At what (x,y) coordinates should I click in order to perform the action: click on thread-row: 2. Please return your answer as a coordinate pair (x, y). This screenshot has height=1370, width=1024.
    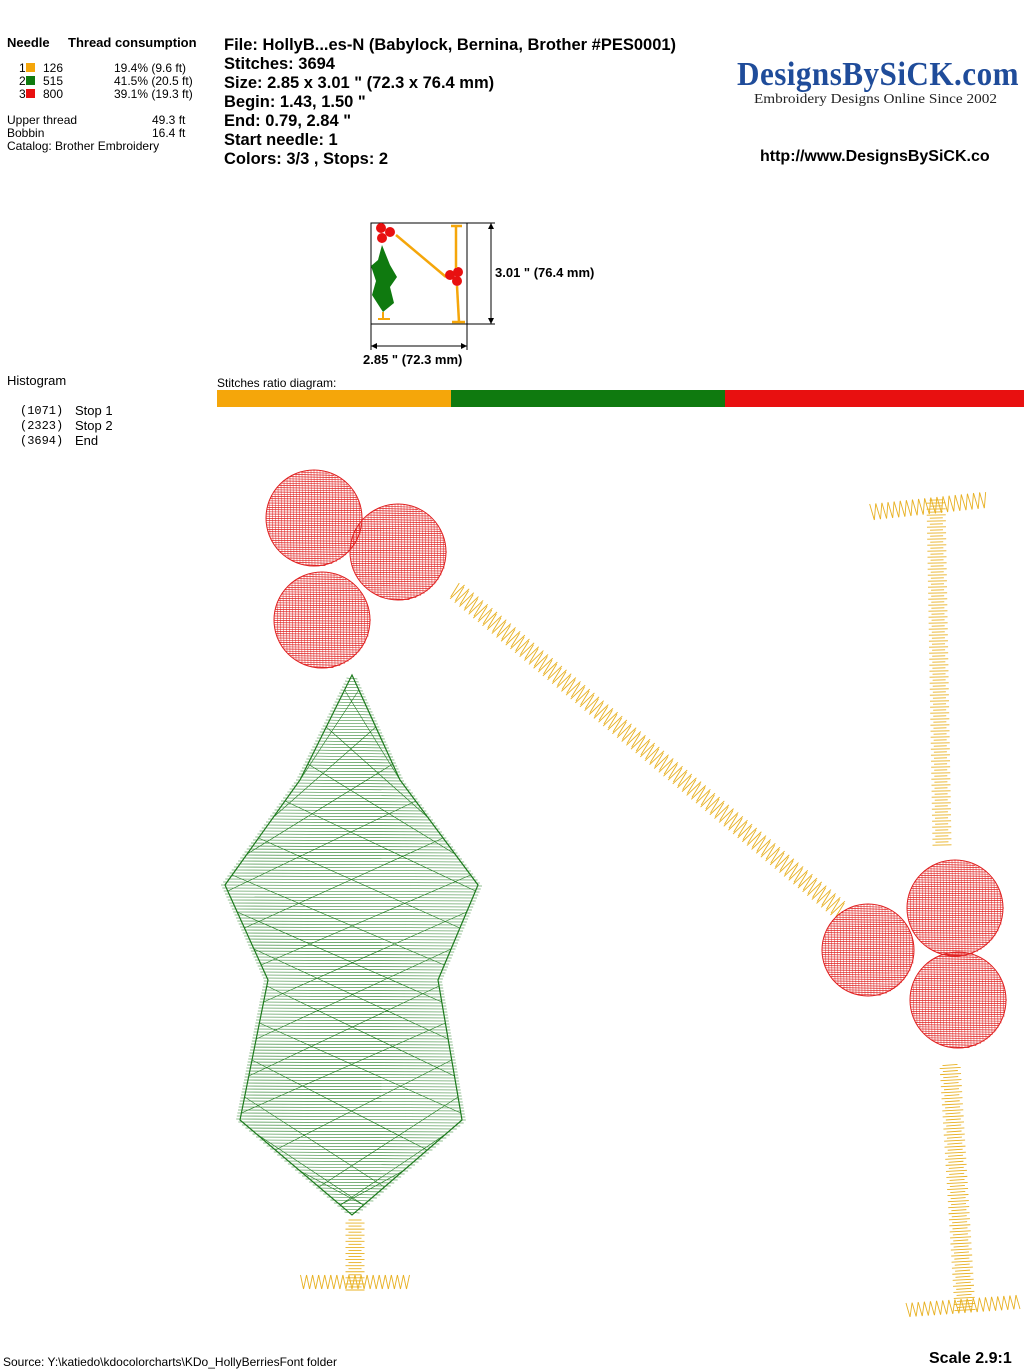
    Looking at the image, I should click on (27, 81).